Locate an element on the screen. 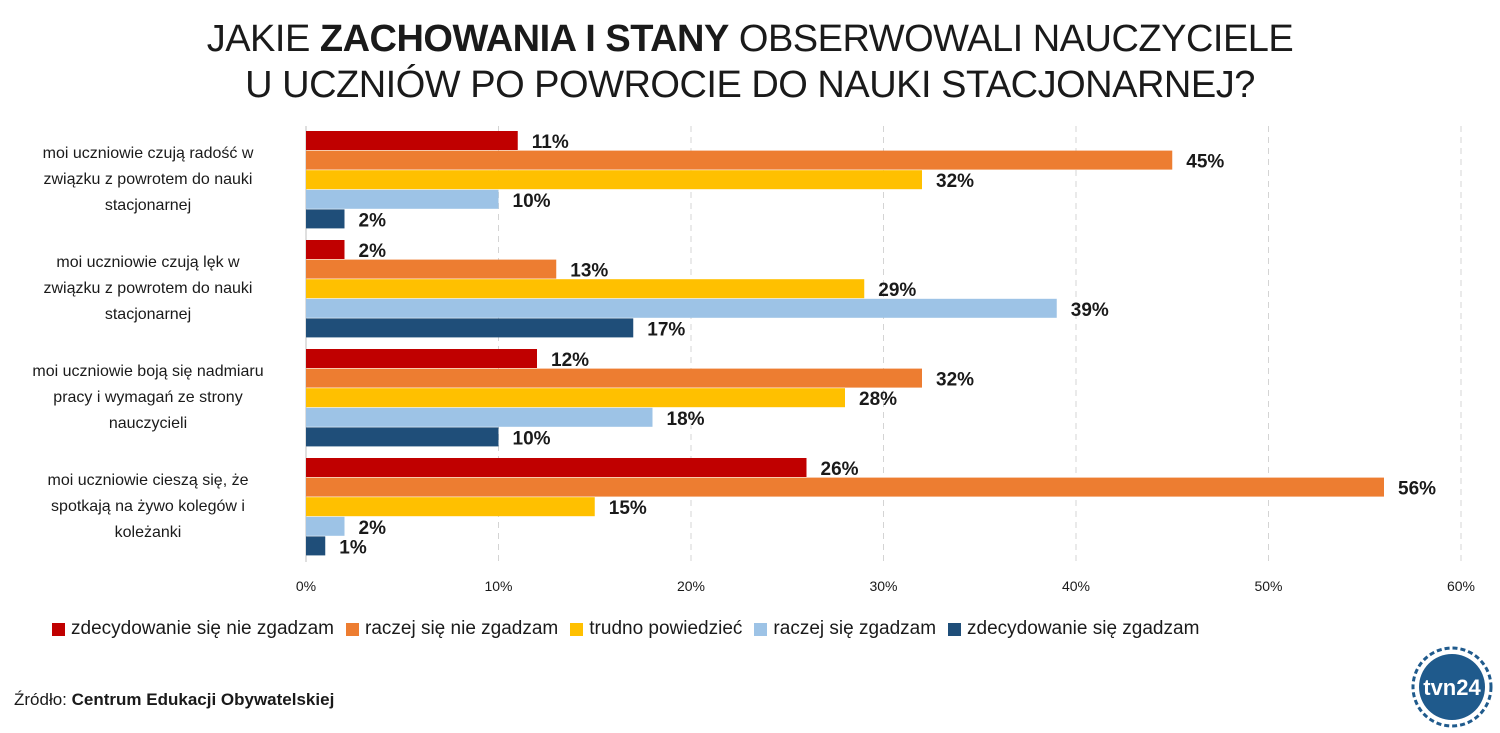  legend-item: raczej się nie zgadzam is located at coordinates (452, 629).